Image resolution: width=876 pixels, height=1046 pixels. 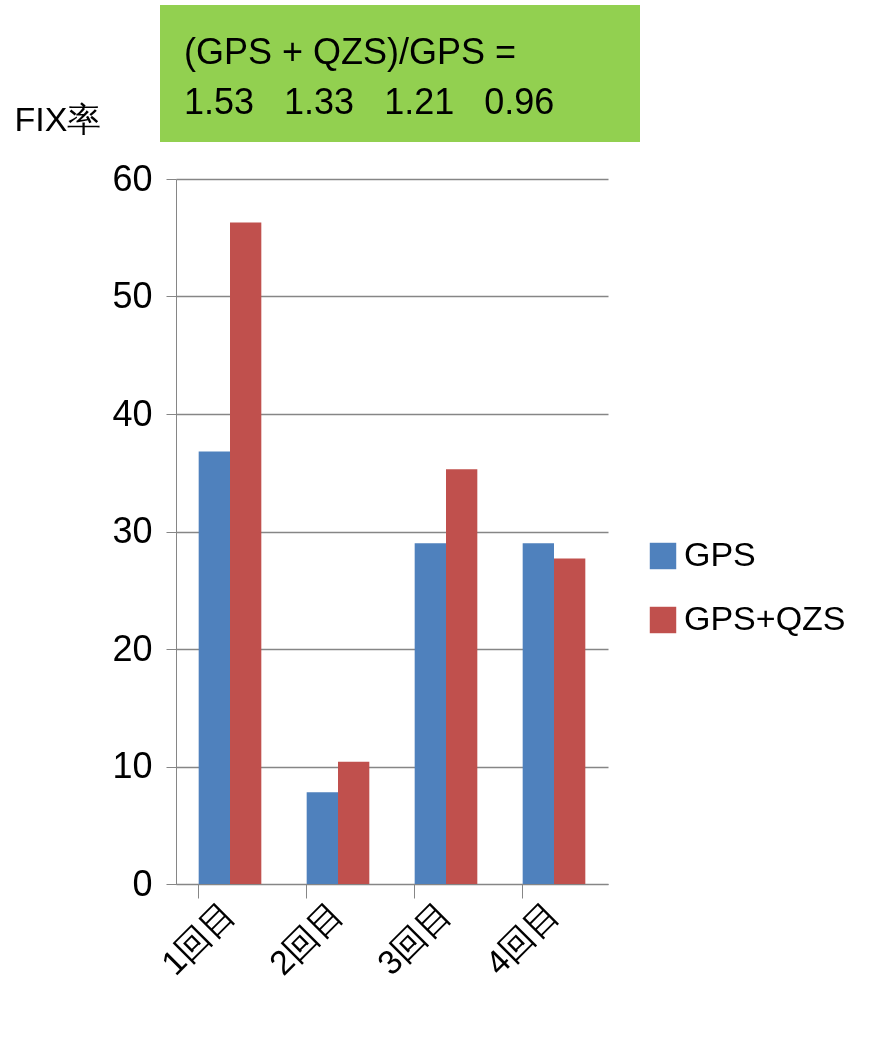 I want to click on y-tick-label: 30, so click(x=132, y=530).